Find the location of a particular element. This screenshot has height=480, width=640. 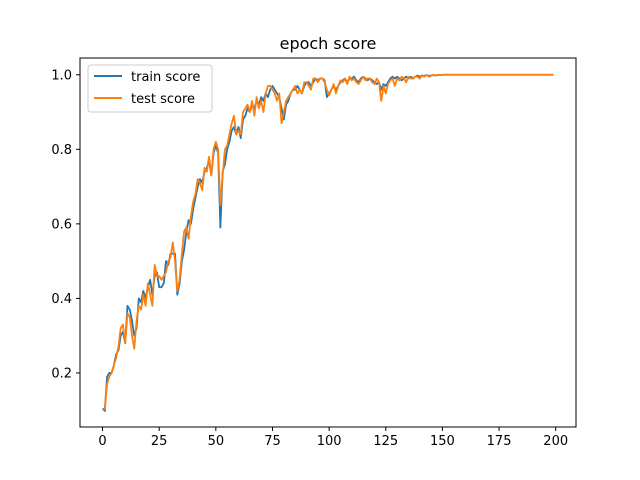

chart-title: epoch score is located at coordinates (328, 43).